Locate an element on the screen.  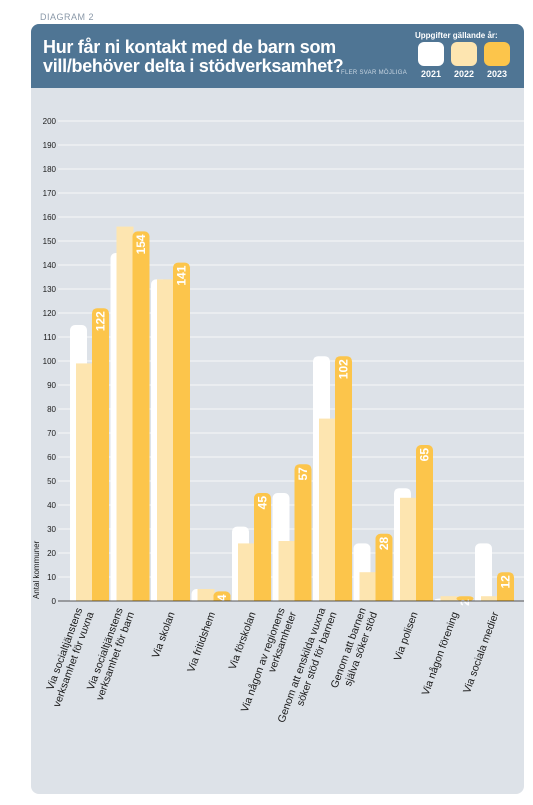
category-label-8: Via polisen is located at coordinates (406, 636).